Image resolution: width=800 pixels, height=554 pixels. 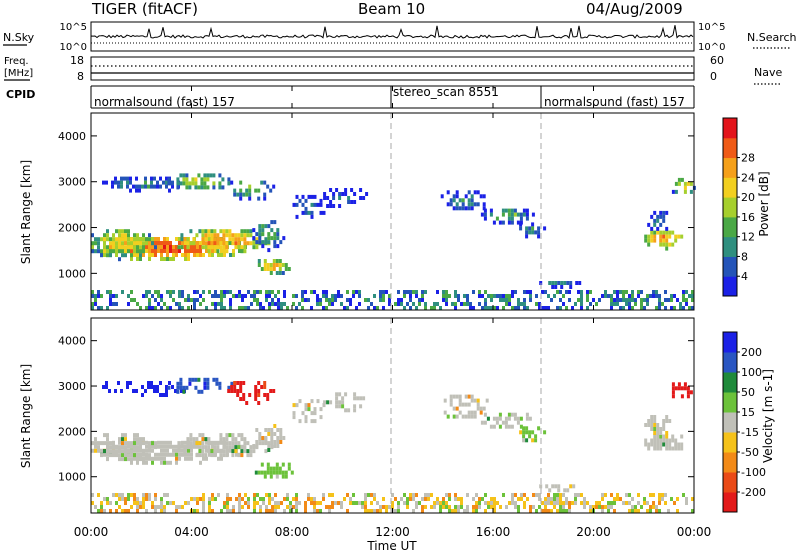 What do you see at coordinates (392, 69) in the screenshot?
I see `freq-trace` at bounding box center [392, 69].